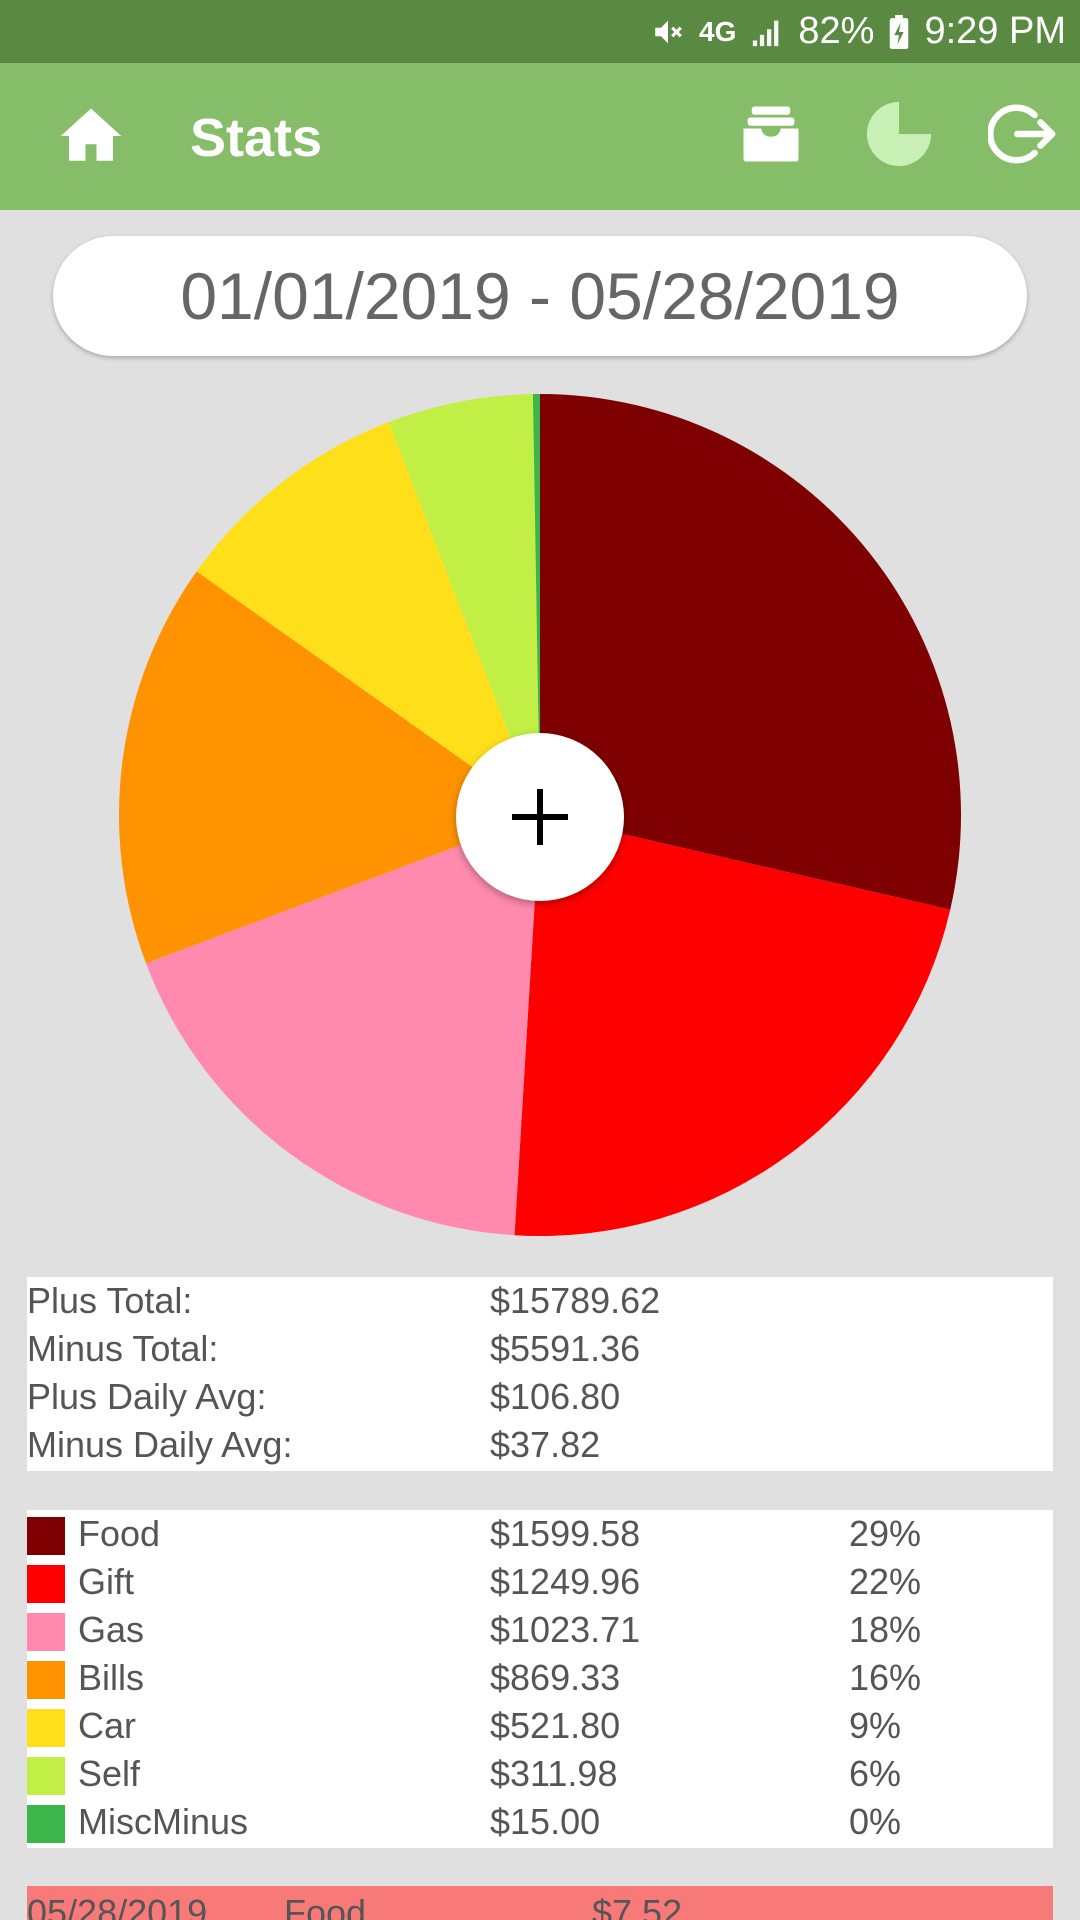 This screenshot has width=1080, height=1920. What do you see at coordinates (555, 1677) in the screenshot?
I see `category-amount: $869.33` at bounding box center [555, 1677].